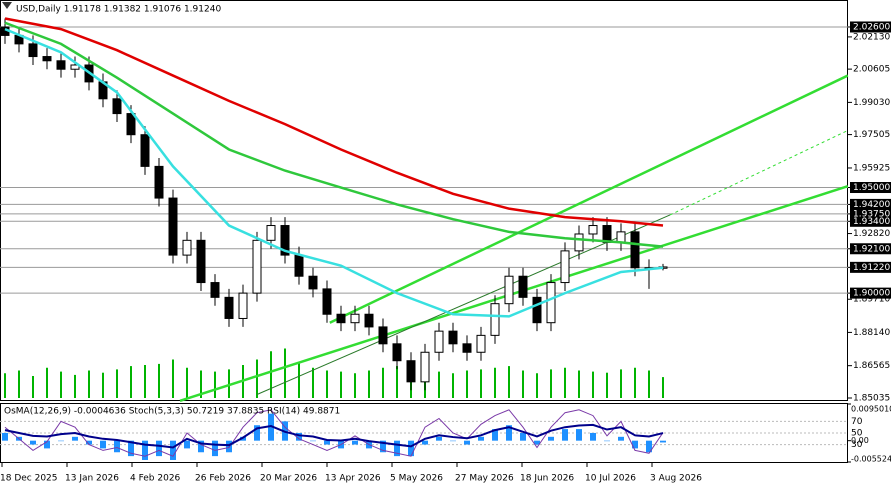 The image size is (891, 488). Describe the element at coordinates (871, 37) in the screenshot. I see `y-tick-label: 2.02130` at that location.